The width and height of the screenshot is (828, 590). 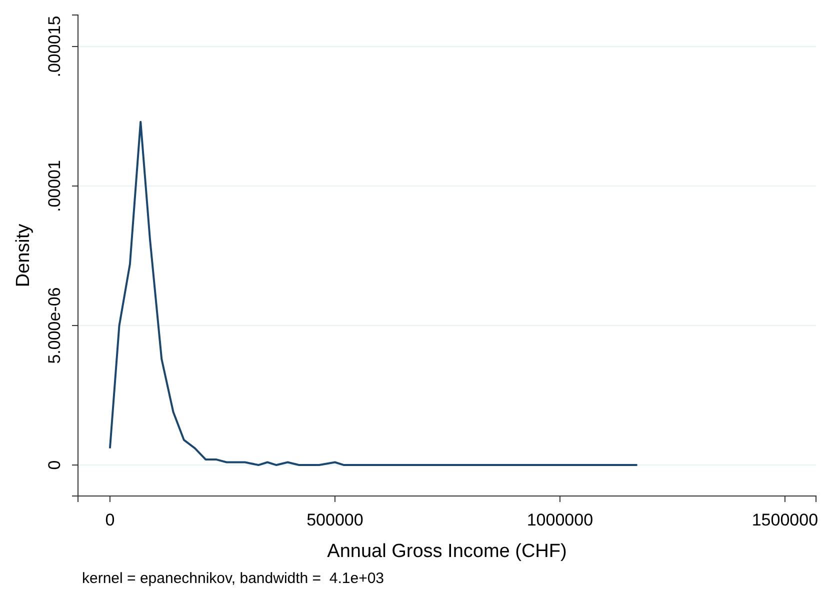 What do you see at coordinates (335, 520) in the screenshot?
I see `x-tick-label: 500000` at bounding box center [335, 520].